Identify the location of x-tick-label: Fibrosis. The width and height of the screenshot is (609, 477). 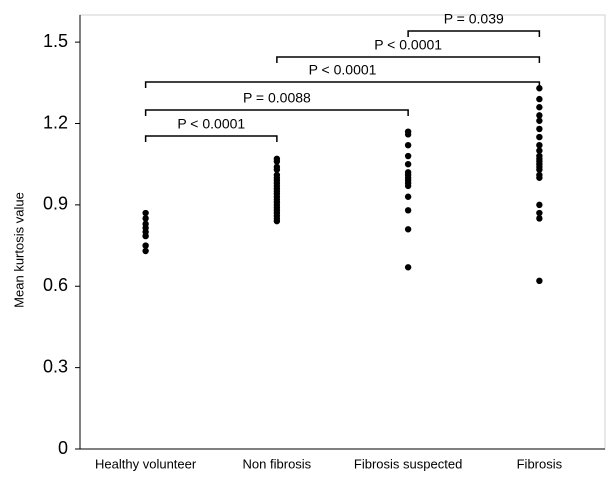
(540, 463).